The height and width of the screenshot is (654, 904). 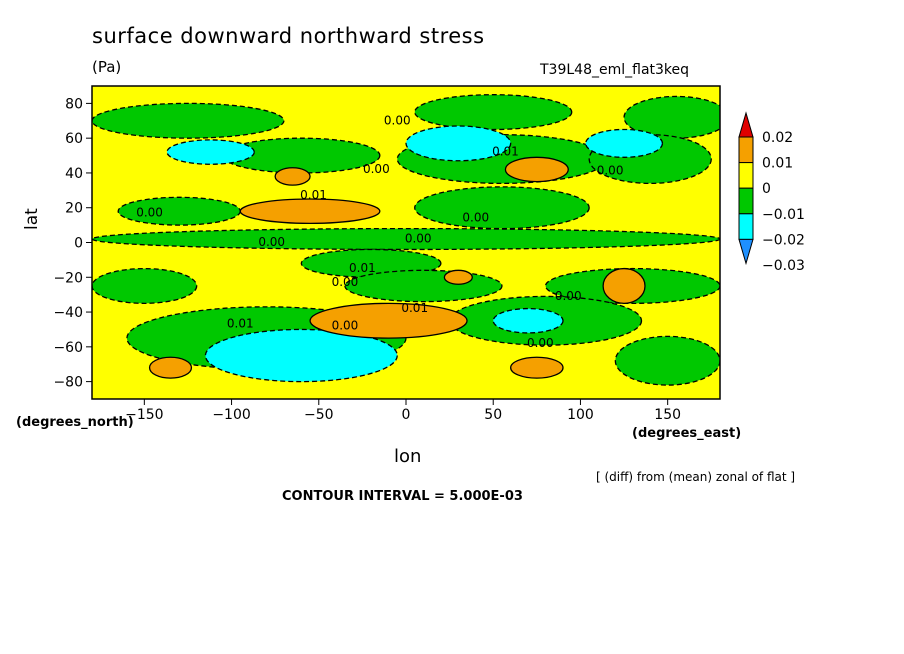 I want to click on colorbar: 0.02 0.01 0 −0.01 −0.02 −0.03, so click(x=771, y=192).